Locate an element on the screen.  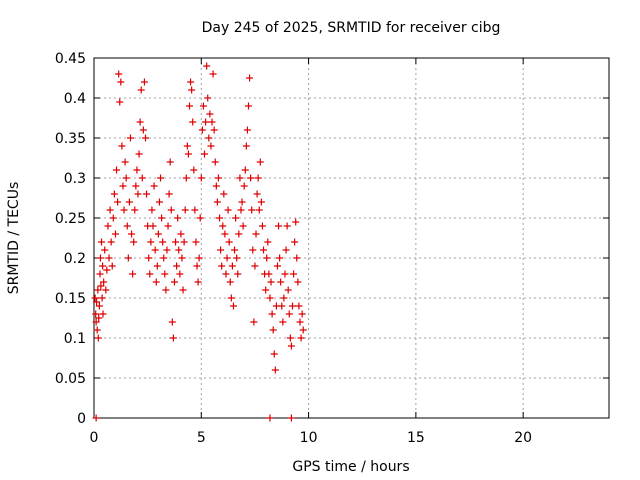
y-tick-label: 0.25 is located at coordinates (70, 219).